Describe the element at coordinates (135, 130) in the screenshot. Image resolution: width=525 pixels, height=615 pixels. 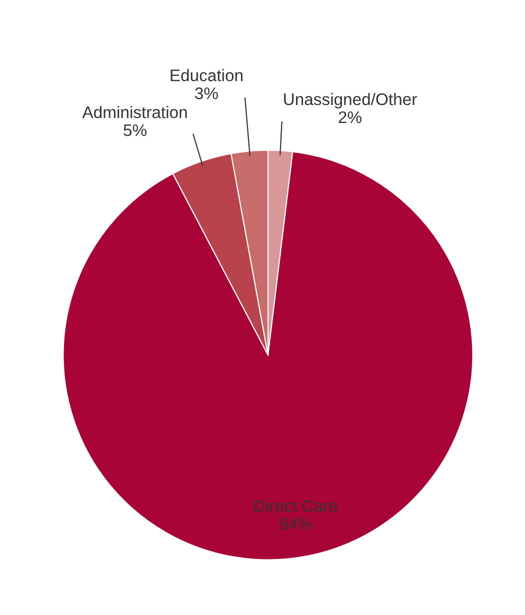
I see `data-label: 5%` at that location.